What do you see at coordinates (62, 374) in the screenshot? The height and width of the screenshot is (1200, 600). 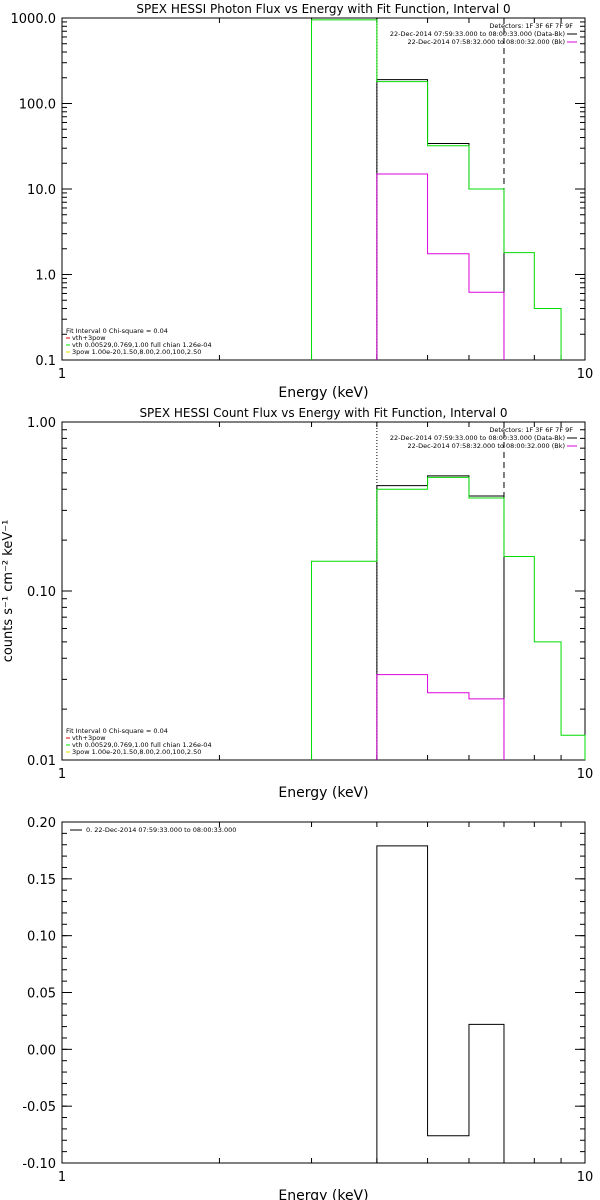 I see `x-tick-label-0-0: 1` at bounding box center [62, 374].